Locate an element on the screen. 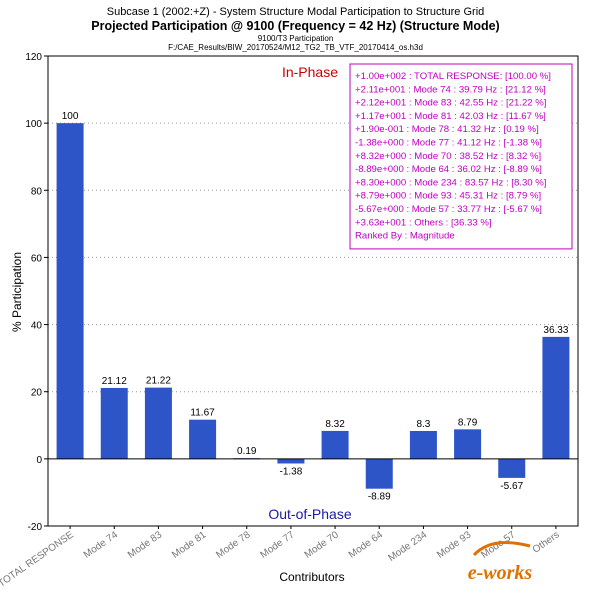  data-label: 8.79 is located at coordinates (468, 422).